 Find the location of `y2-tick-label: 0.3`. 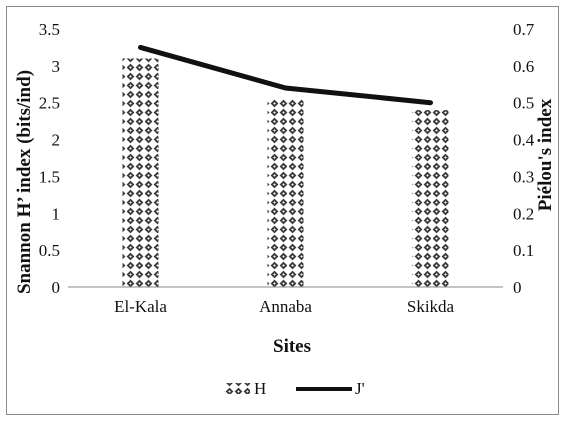

y2-tick-label: 0.3 is located at coordinates (523, 176).